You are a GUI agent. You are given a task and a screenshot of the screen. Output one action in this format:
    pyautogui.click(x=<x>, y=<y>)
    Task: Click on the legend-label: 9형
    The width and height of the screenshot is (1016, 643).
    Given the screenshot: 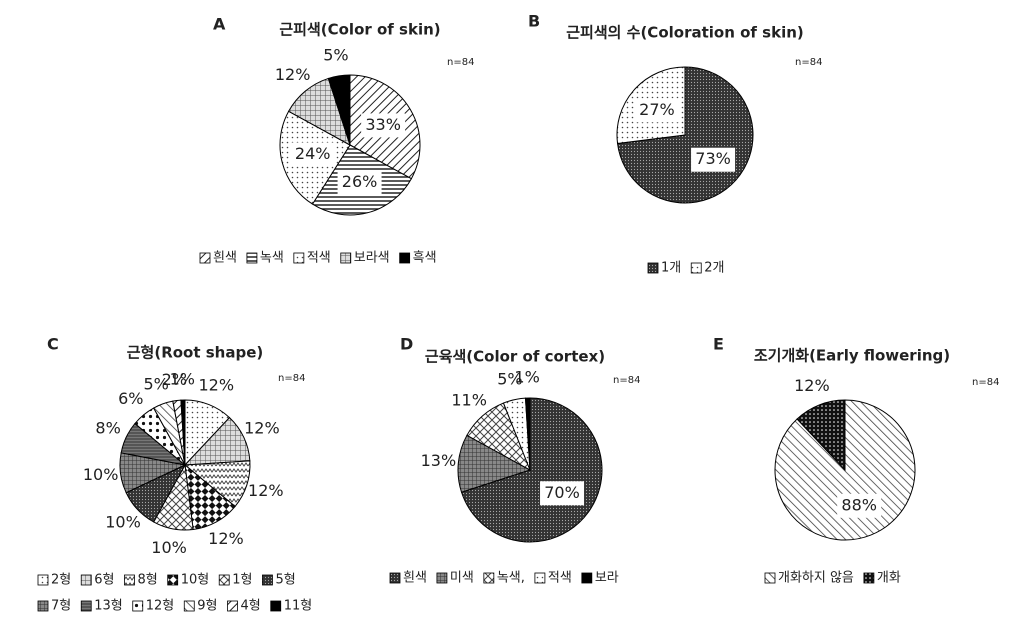 What is the action you would take?
    pyautogui.click(x=207, y=606)
    